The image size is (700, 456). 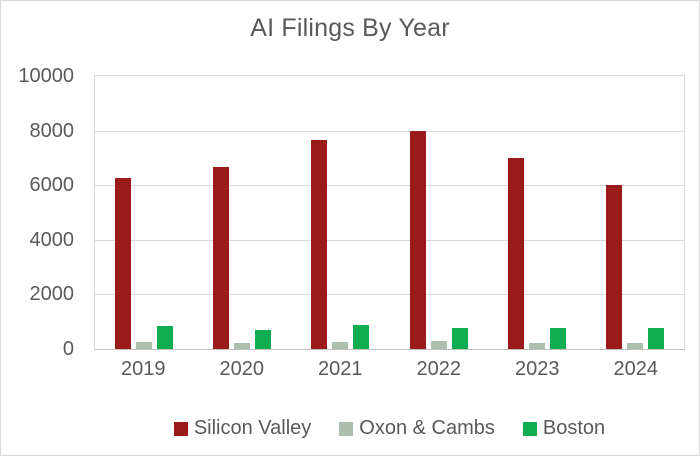 I want to click on bar-oxon-cambs-2024, so click(x=634, y=346).